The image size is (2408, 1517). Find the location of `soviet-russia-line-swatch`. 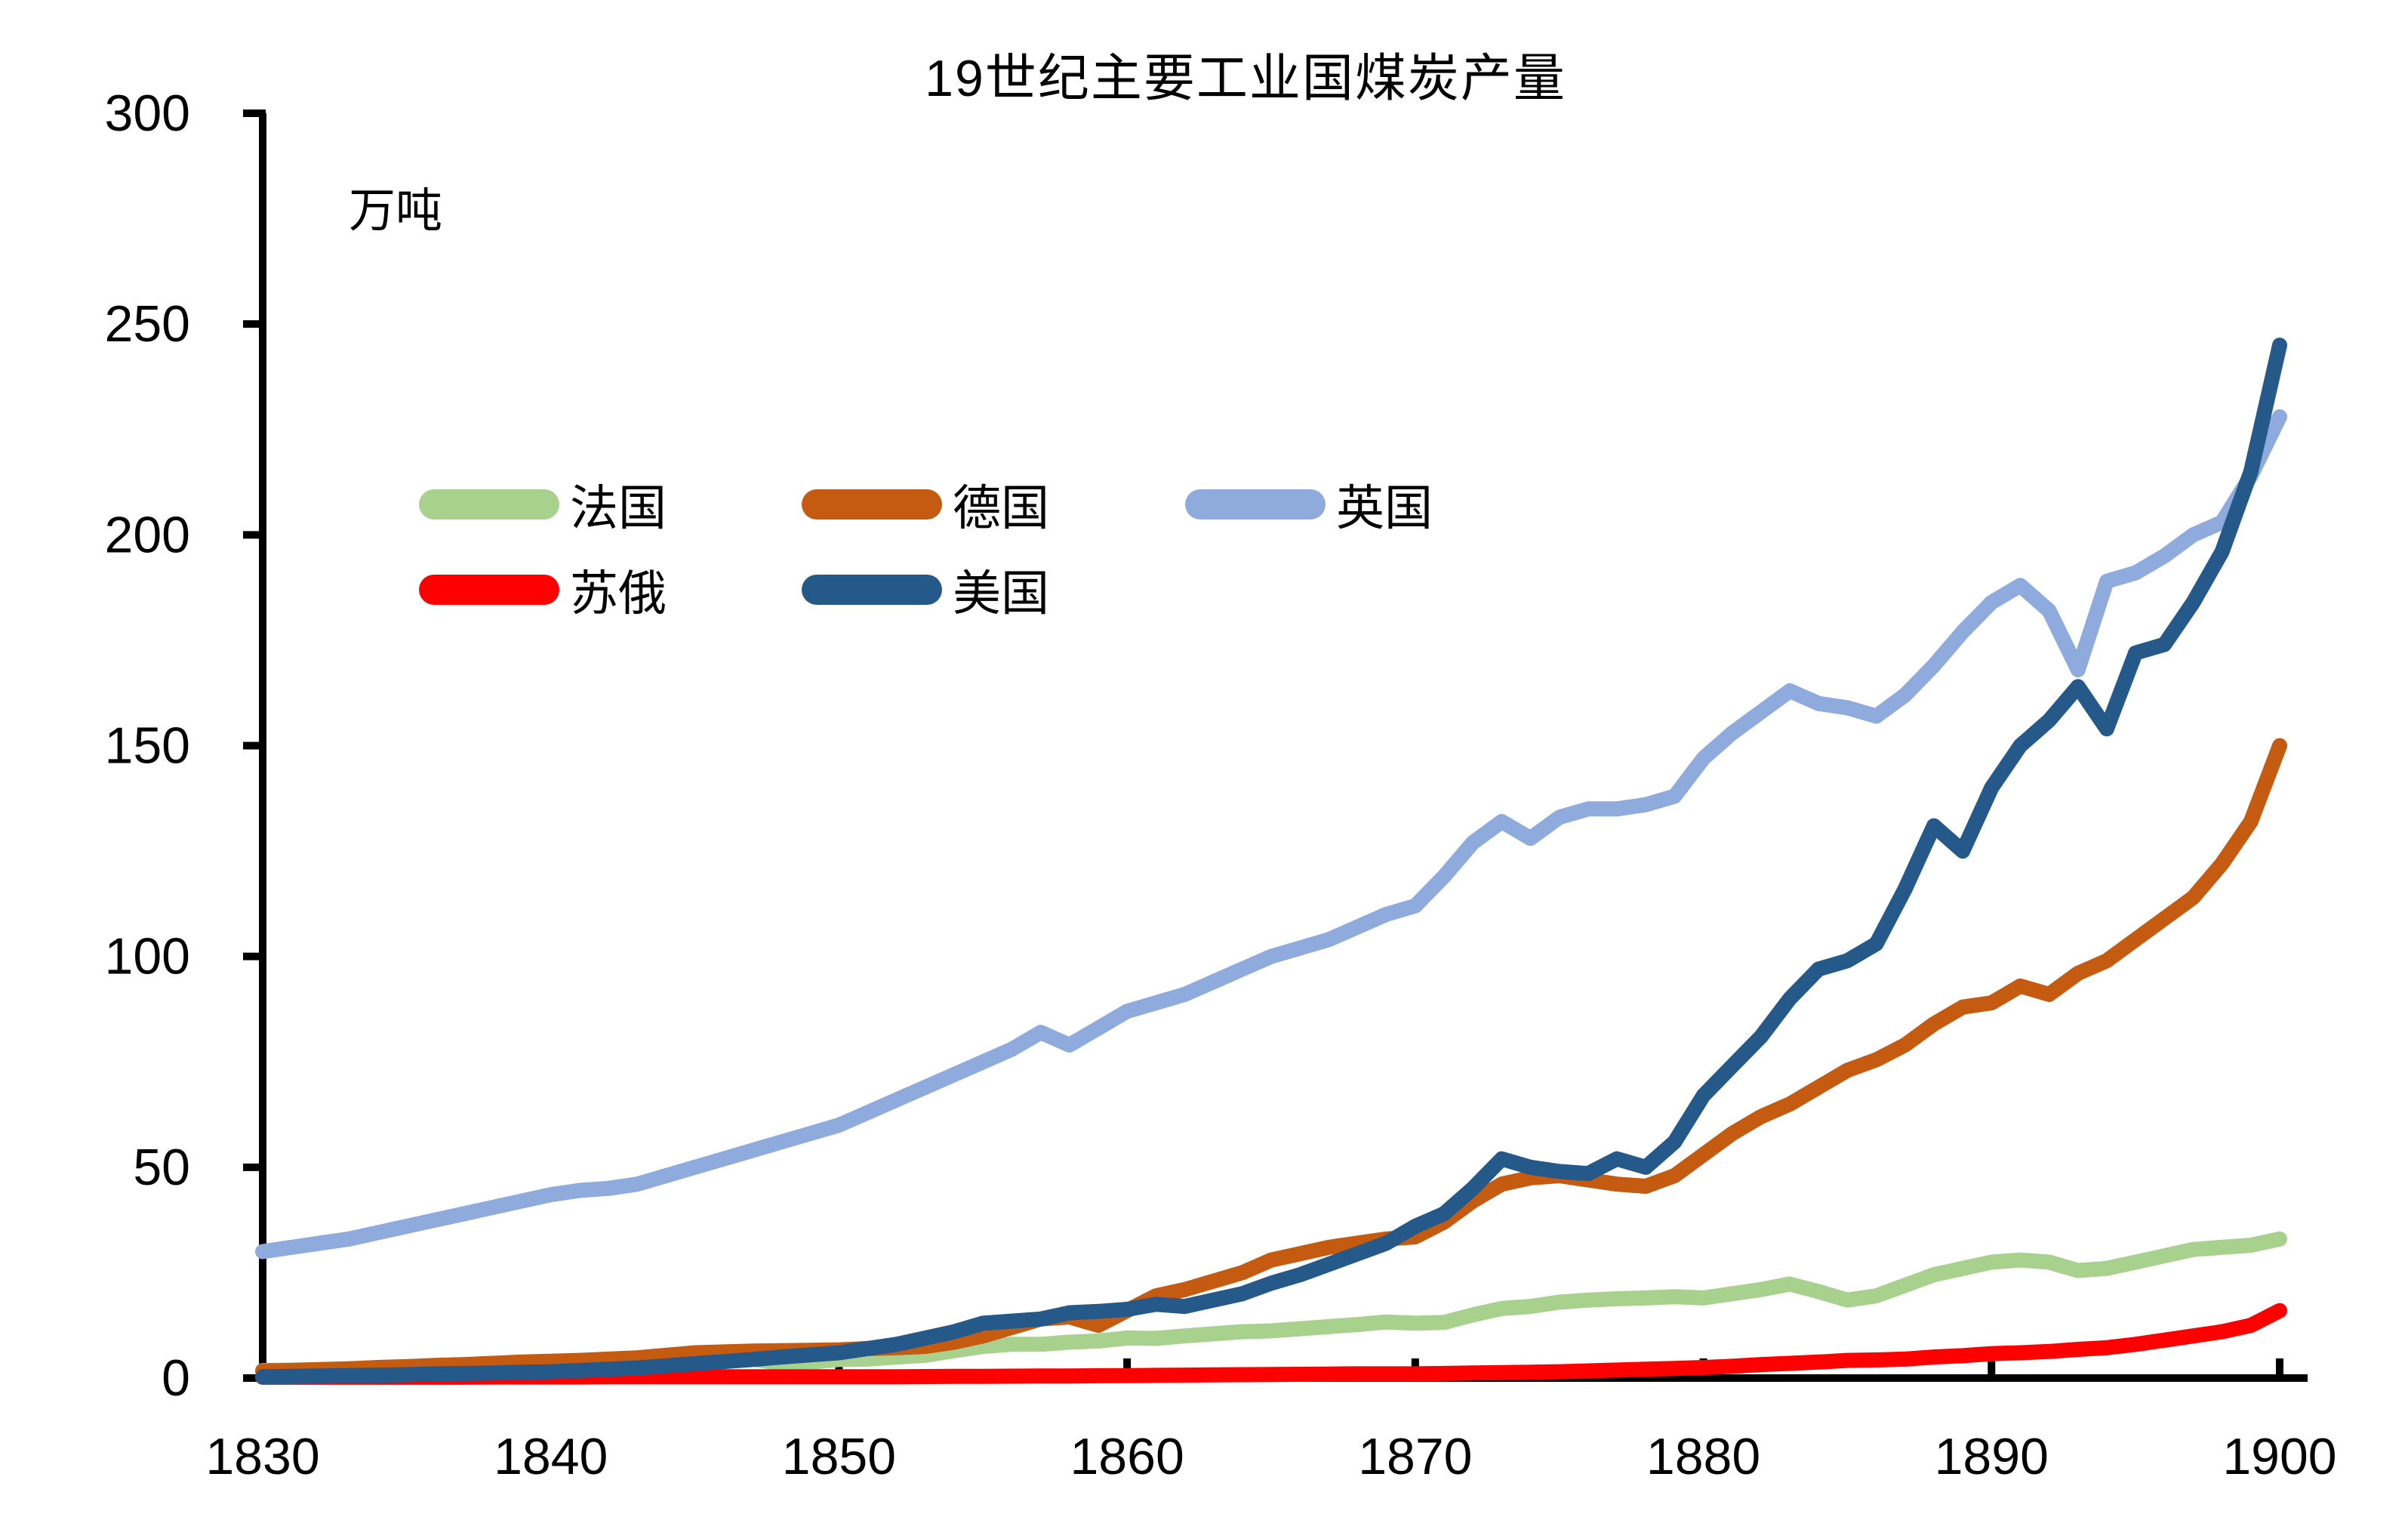

soviet-russia-line-swatch is located at coordinates (489, 590).